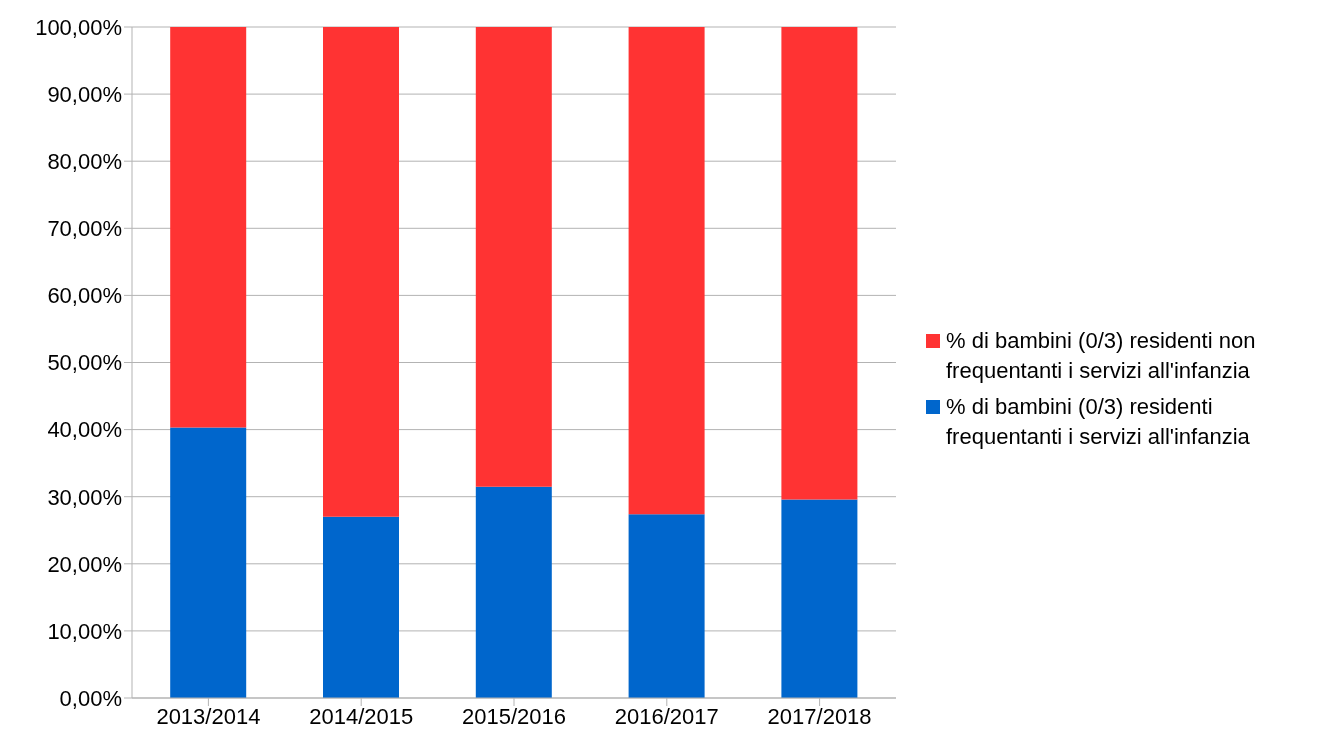  Describe the element at coordinates (361, 716) in the screenshot. I see `x-tick-label: 2014/2015` at that location.